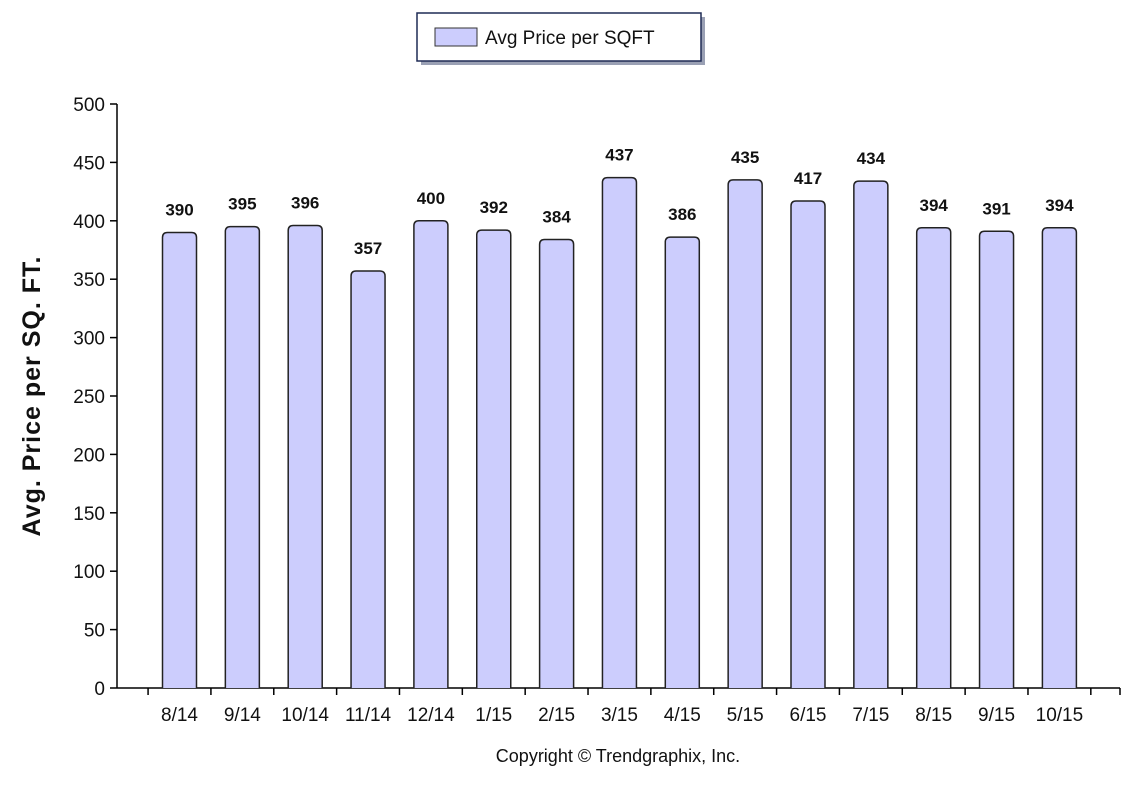 The height and width of the screenshot is (787, 1147). Describe the element at coordinates (89, 455) in the screenshot. I see `y-tick-label: 200` at that location.